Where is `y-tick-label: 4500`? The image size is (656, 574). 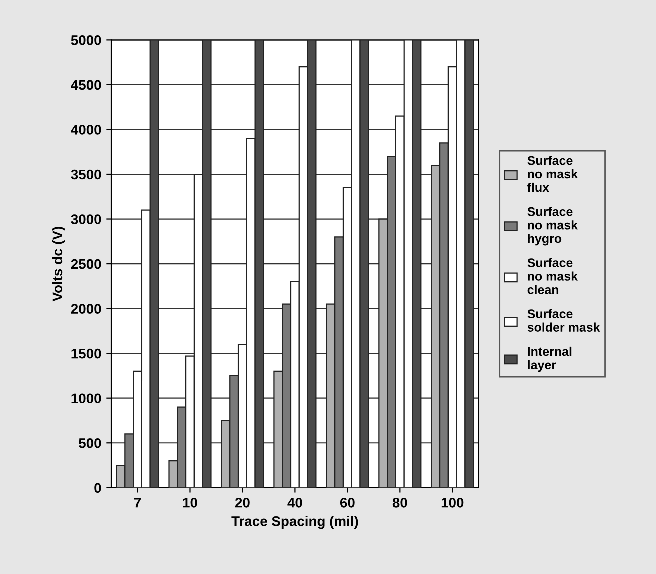 y-tick-label: 4500 is located at coordinates (86, 85).